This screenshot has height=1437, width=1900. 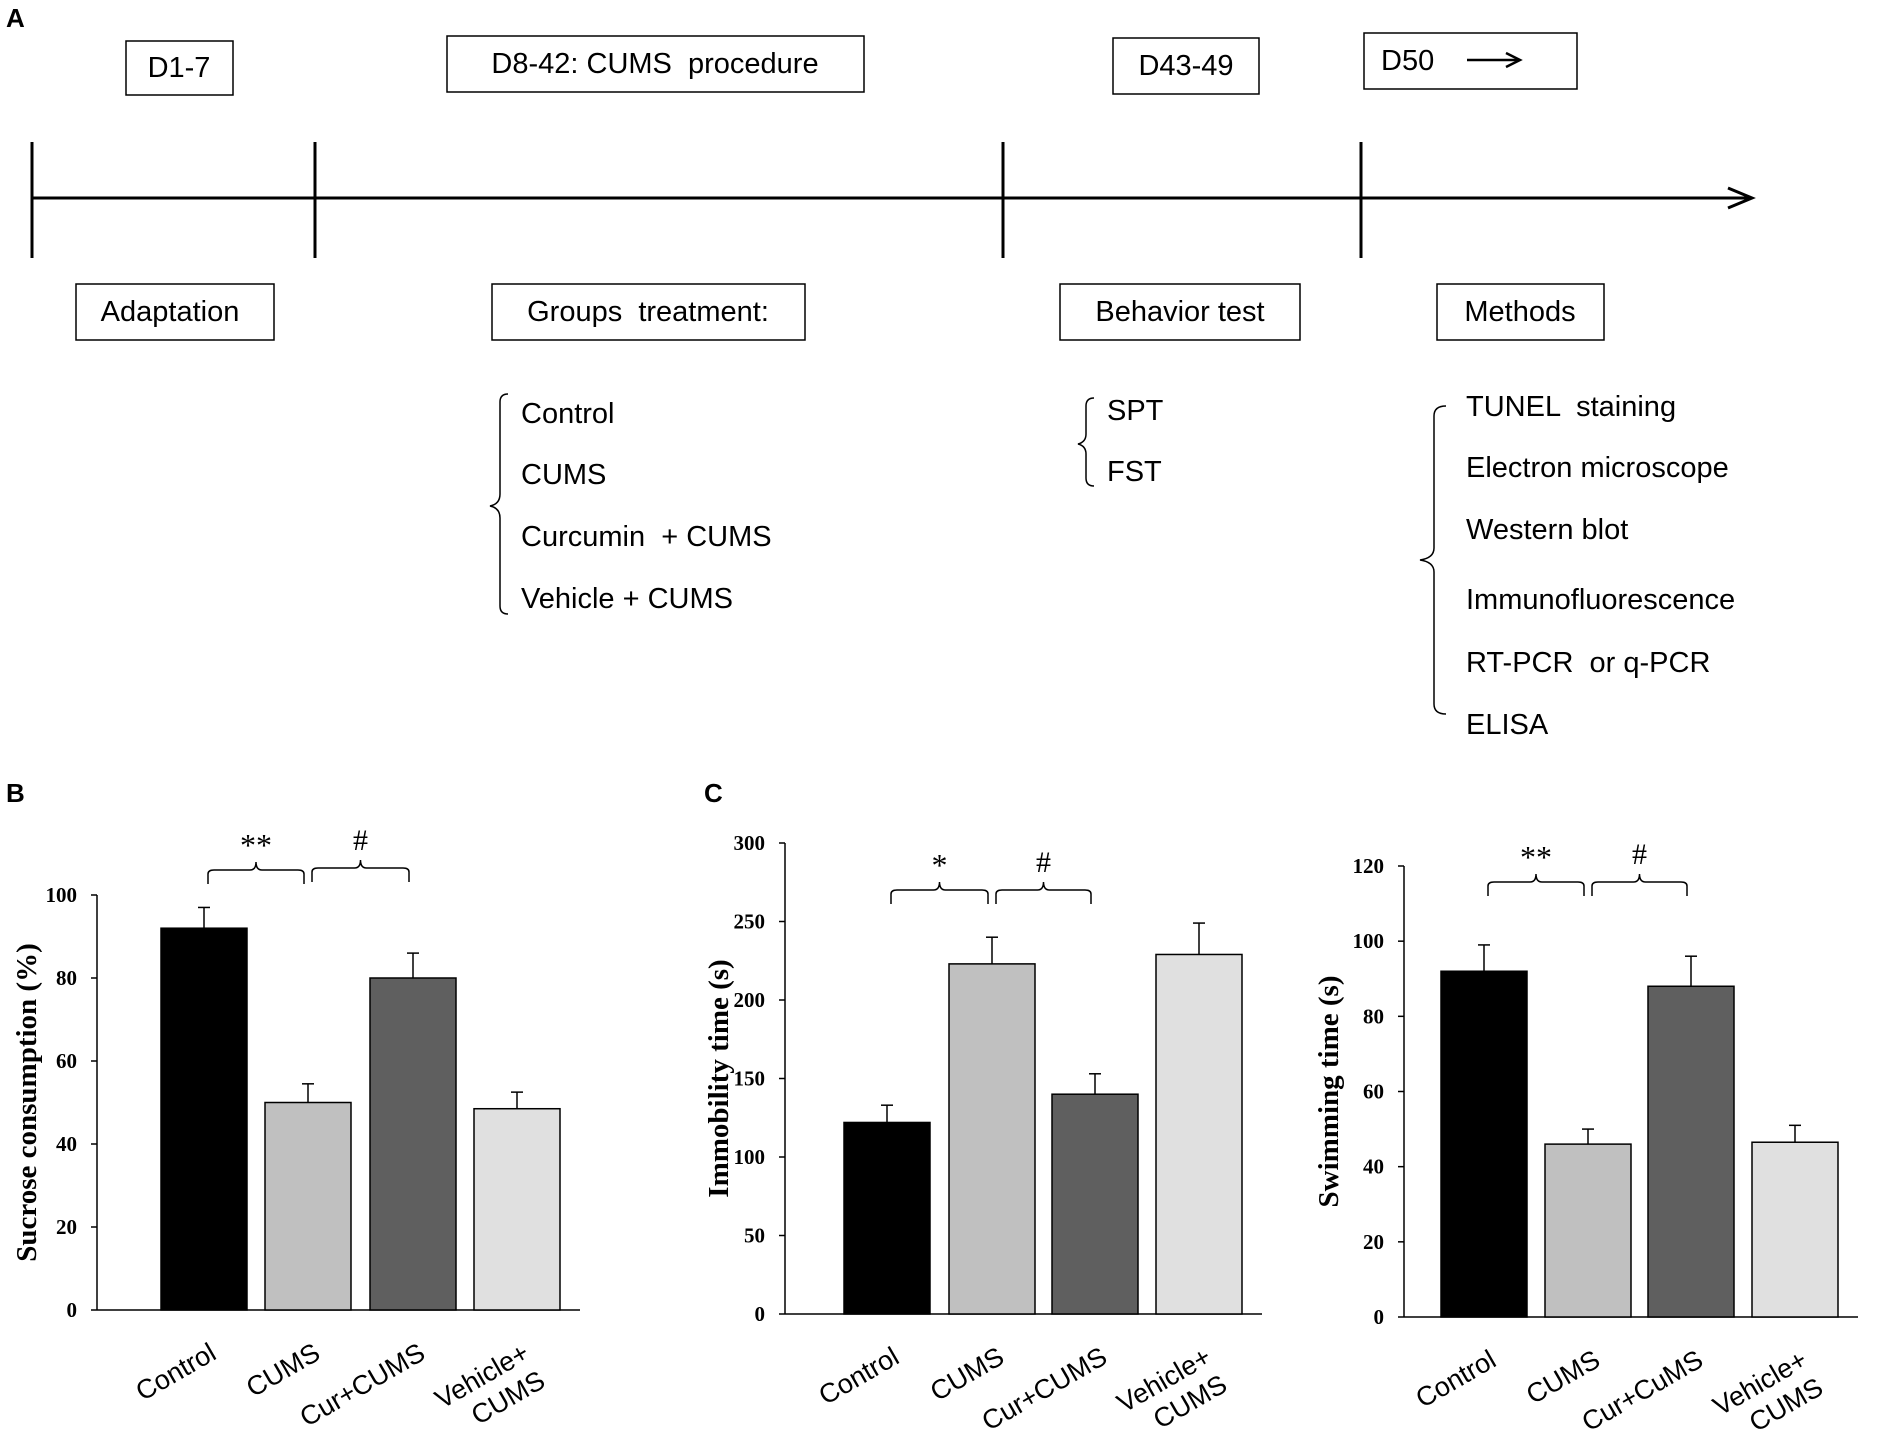 What do you see at coordinates (27, 1102) in the screenshot?
I see `y-axis-label: Sucrose consumption (%)` at bounding box center [27, 1102].